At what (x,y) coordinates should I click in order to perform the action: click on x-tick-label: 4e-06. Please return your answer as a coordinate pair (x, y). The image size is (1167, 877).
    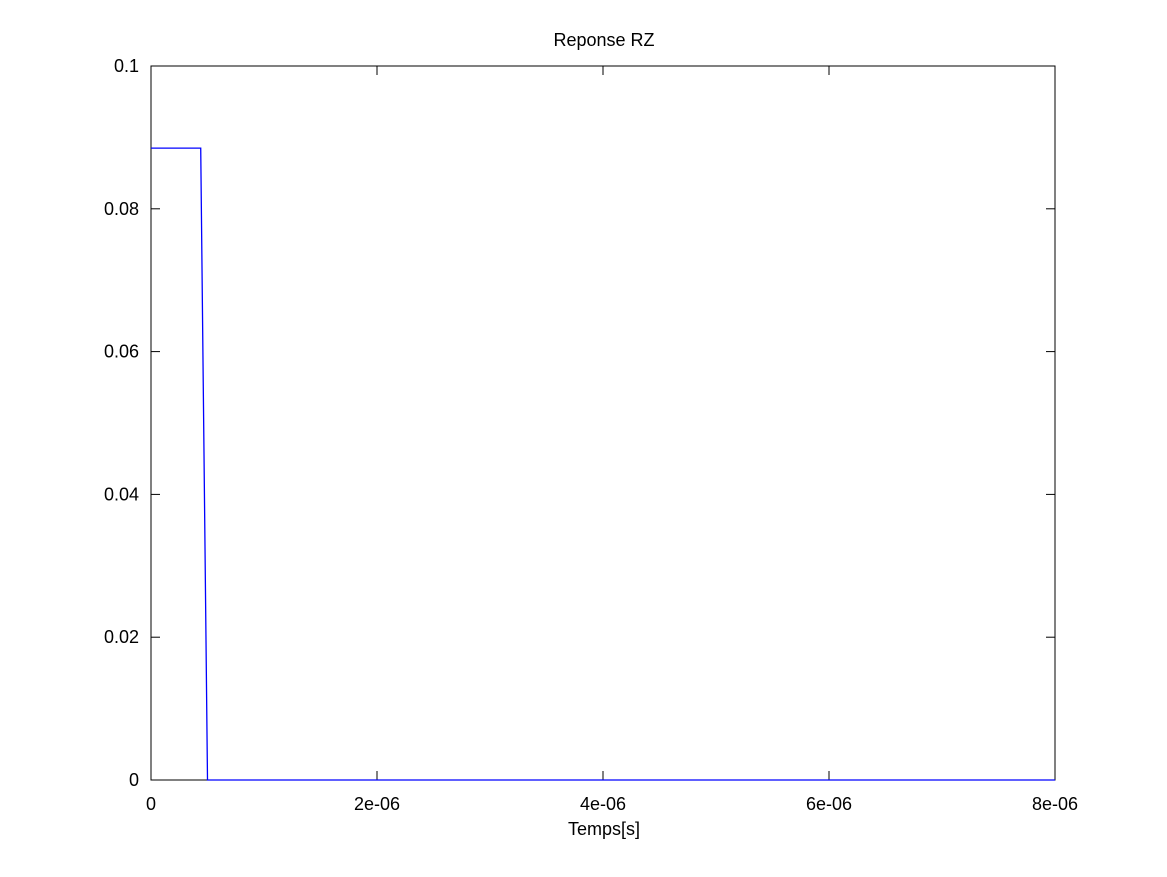
    Looking at the image, I should click on (603, 804).